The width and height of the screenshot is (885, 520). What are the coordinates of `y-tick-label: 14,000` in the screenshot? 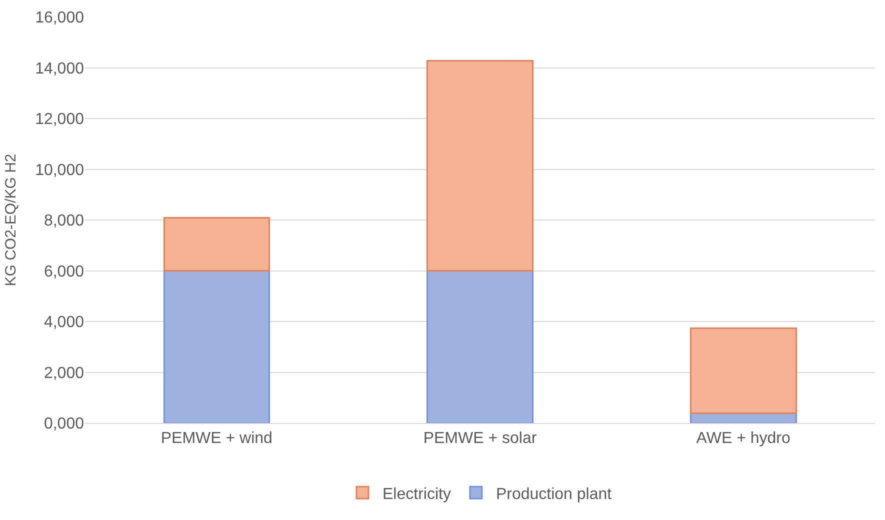 It's located at (59, 69).